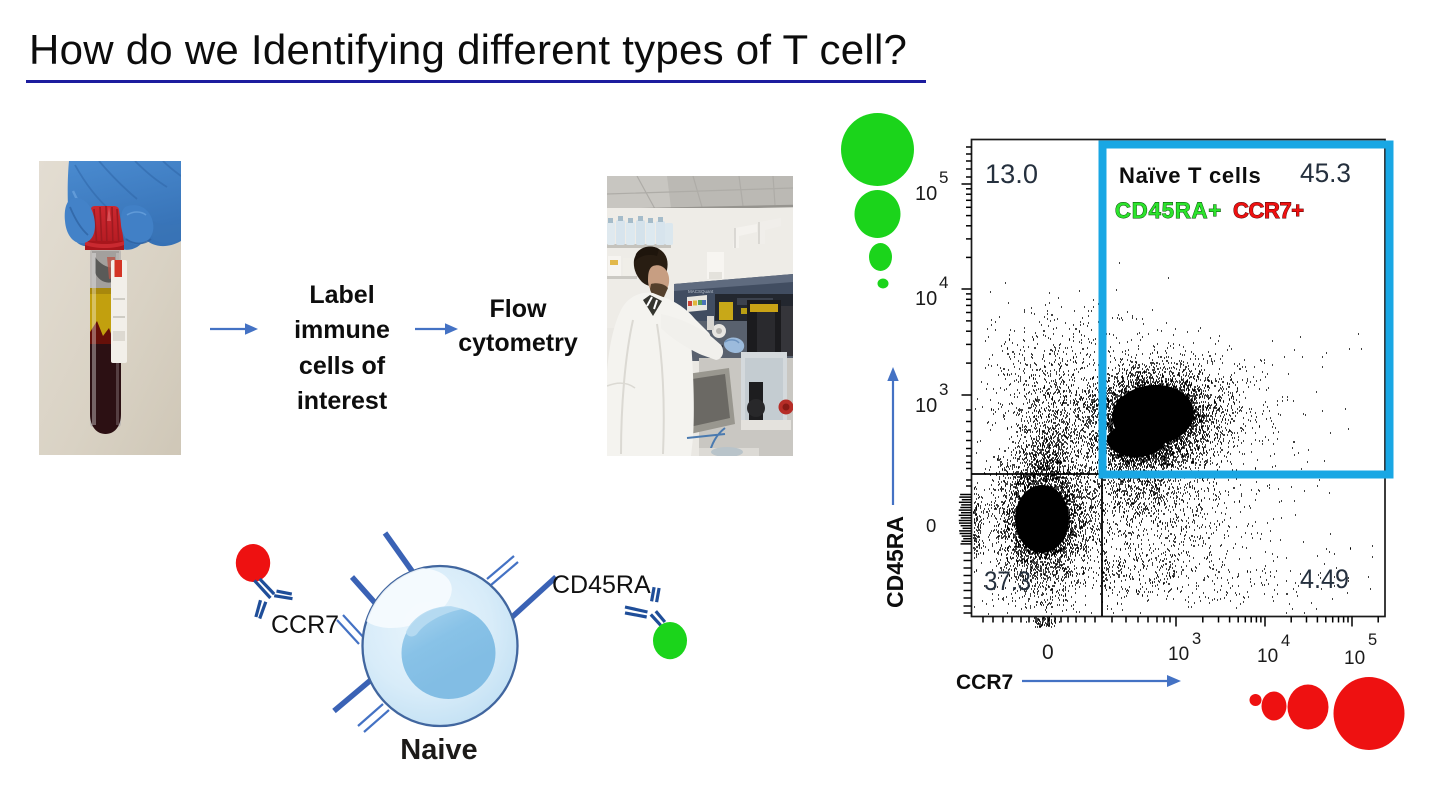 Image resolution: width=1440 pixels, height=786 pixels. I want to click on svg-text: 13.0, so click(1011, 174).